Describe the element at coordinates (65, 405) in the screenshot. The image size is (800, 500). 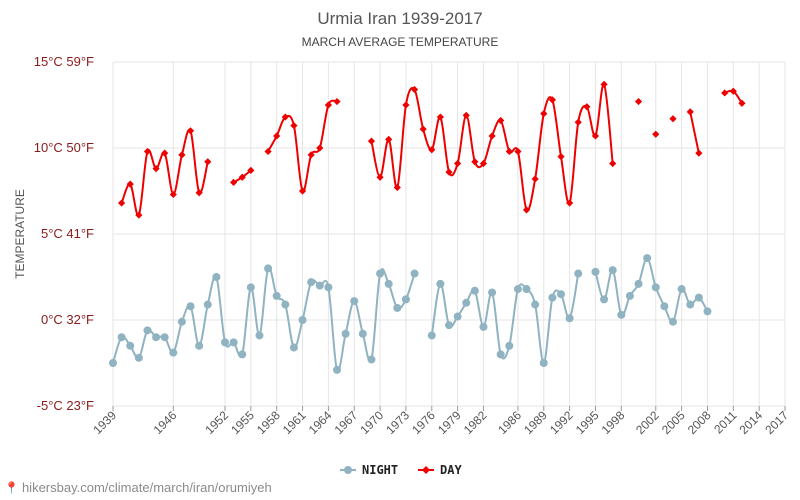
I see `y-tick-label: -5°C 23°F` at that location.